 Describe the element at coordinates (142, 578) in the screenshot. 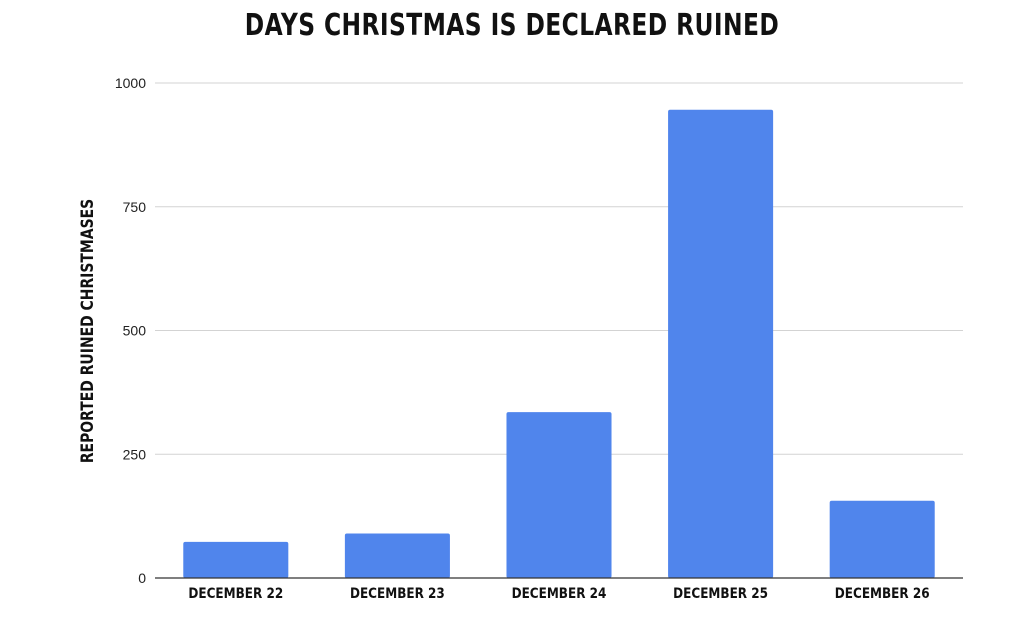

I see `y-tick-label-0: 0` at that location.